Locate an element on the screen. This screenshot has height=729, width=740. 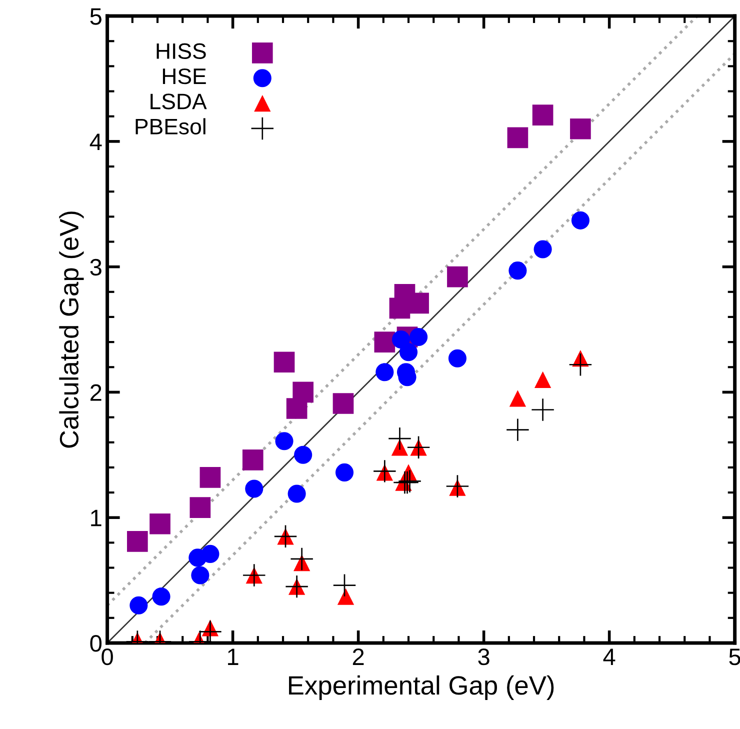
x-tick-label: 2 is located at coordinates (358, 656).